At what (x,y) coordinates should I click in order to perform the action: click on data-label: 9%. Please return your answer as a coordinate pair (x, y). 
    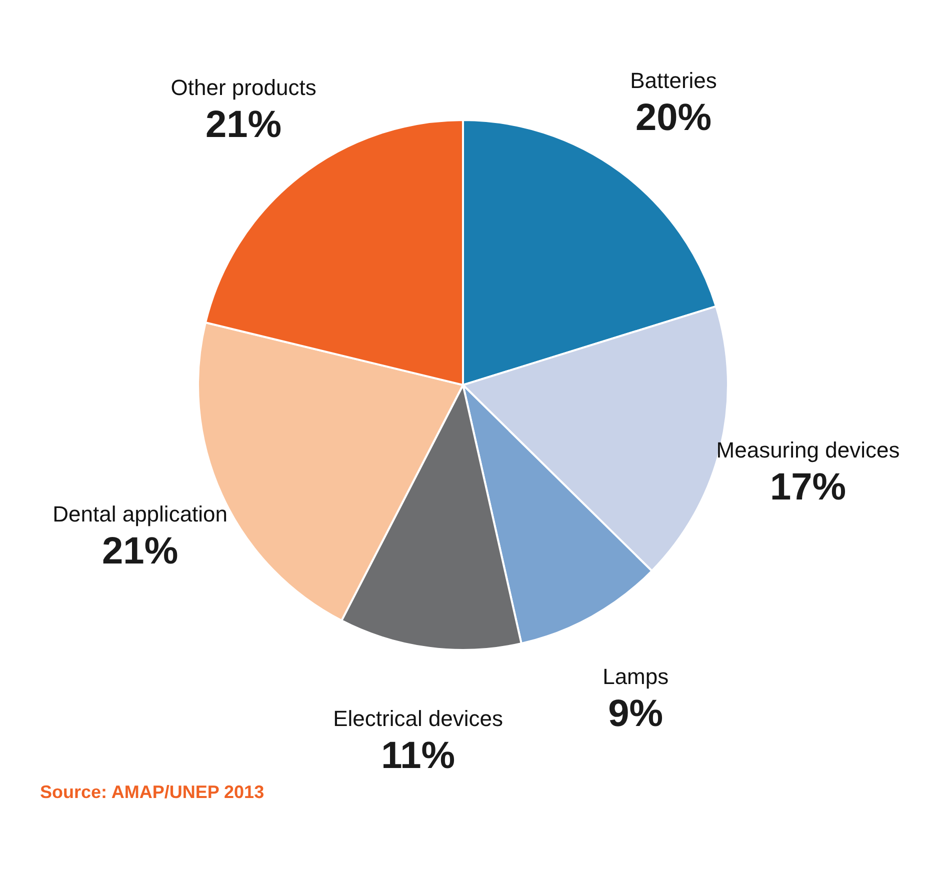
    Looking at the image, I should click on (636, 714).